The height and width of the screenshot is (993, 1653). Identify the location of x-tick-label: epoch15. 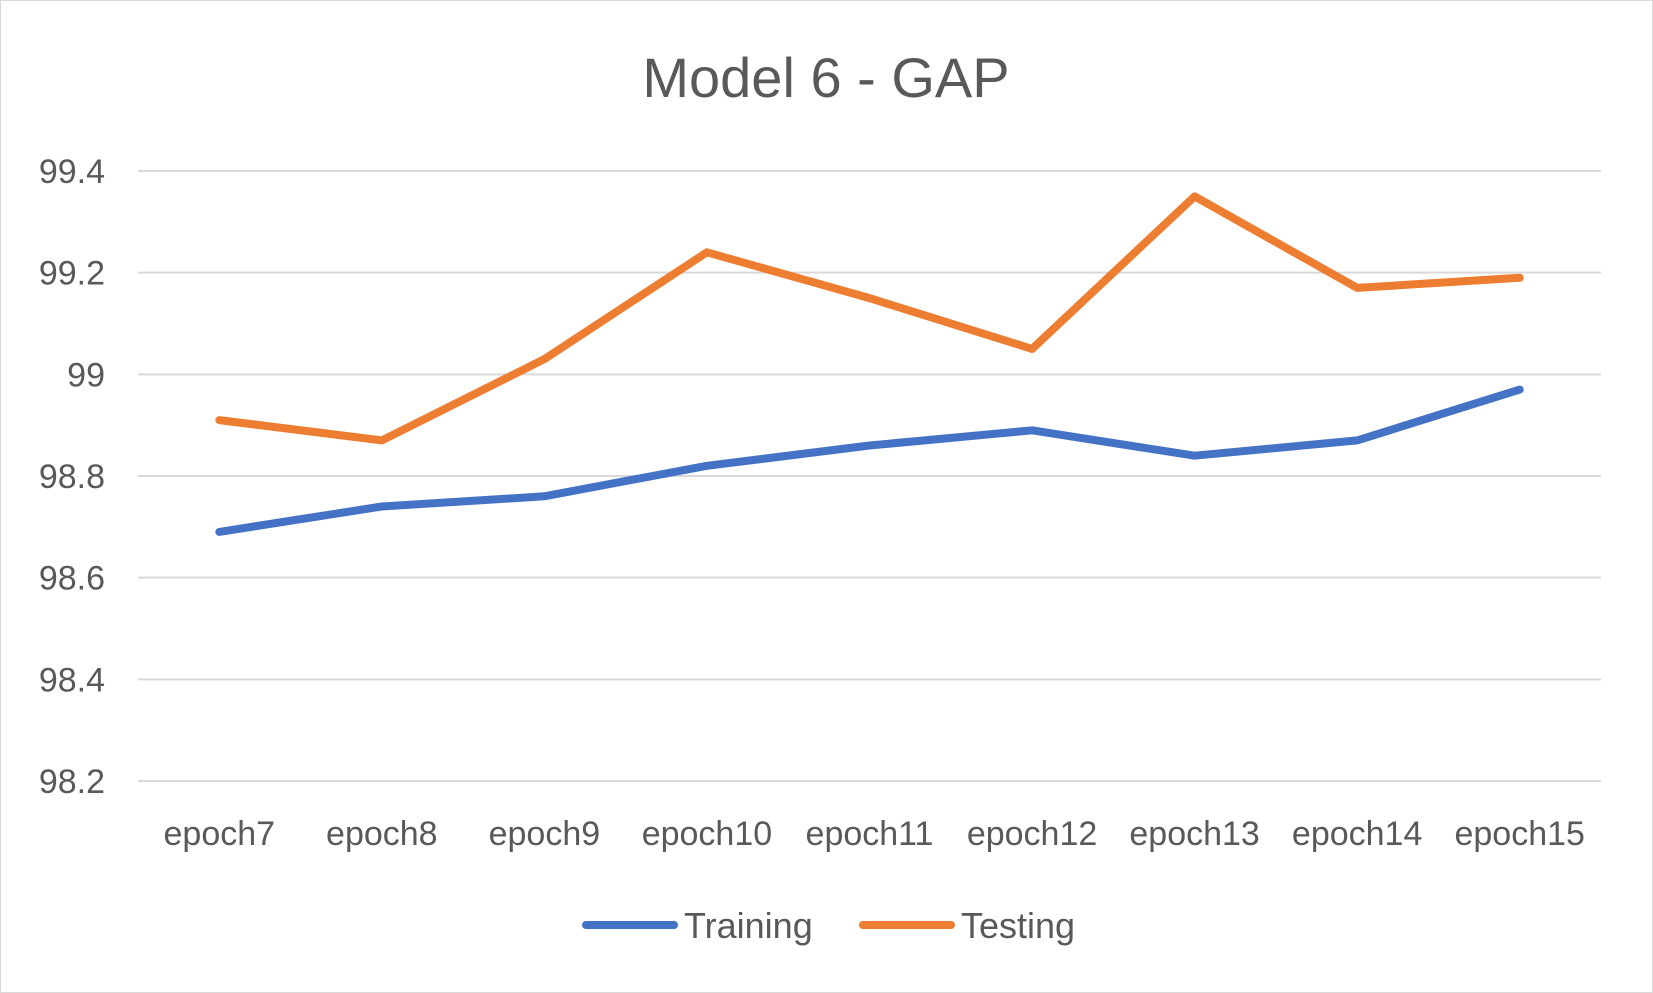
(1519, 834).